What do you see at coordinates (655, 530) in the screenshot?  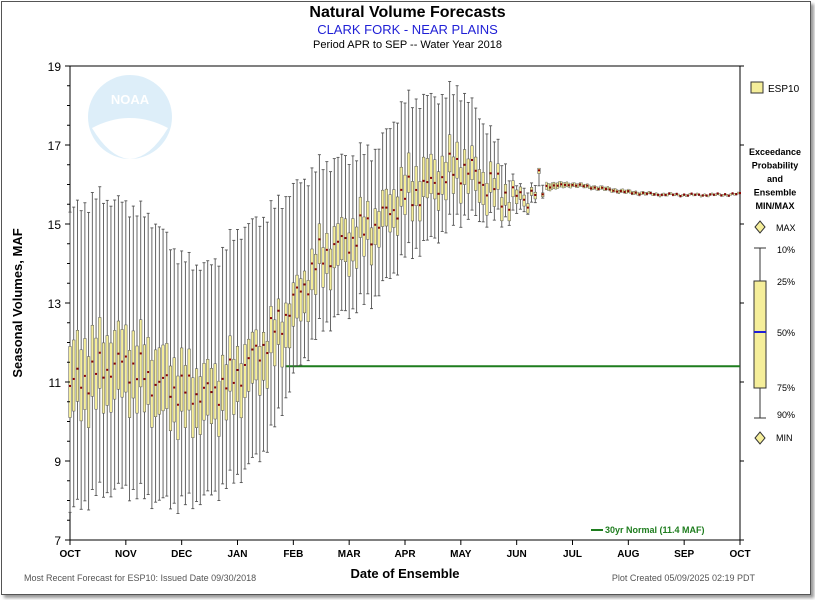 I see `normal-legend-label: 30yr Normal (11.4 MAF)` at bounding box center [655, 530].